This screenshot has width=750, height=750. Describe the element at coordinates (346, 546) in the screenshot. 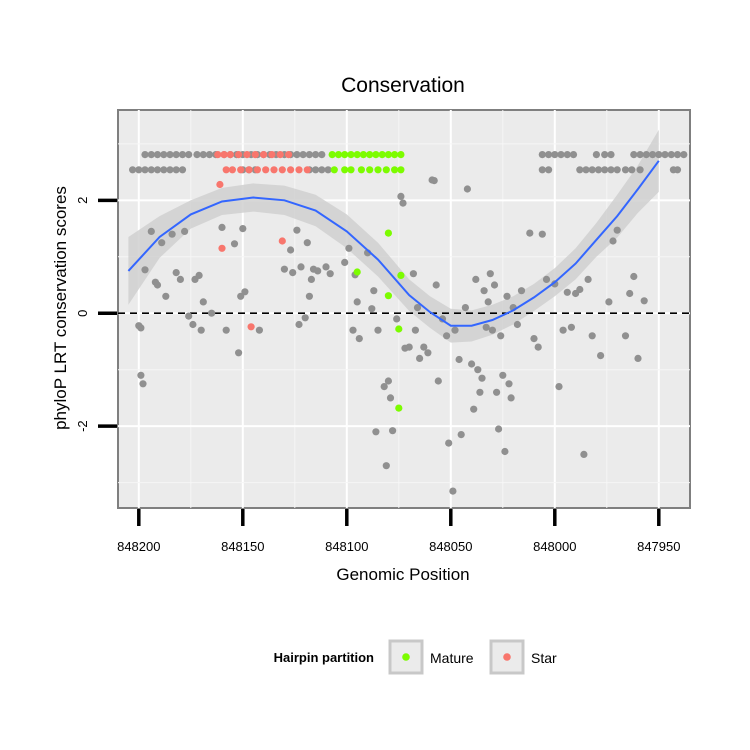

I see `x-tick-label: 848100` at that location.